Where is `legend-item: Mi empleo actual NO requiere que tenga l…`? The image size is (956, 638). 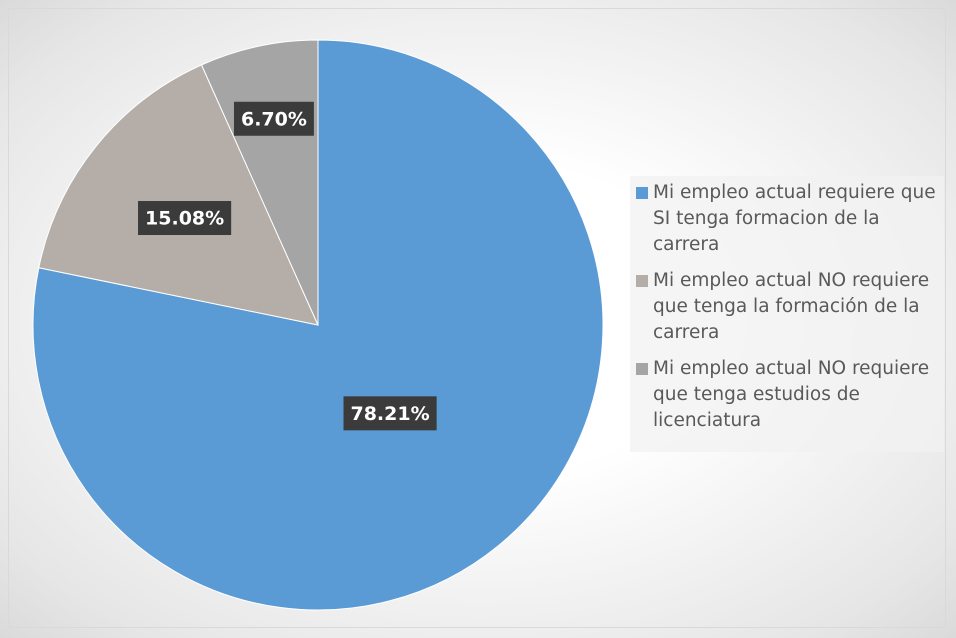 legend-item: Mi empleo actual NO requiere que tenga l… is located at coordinates (787, 307).